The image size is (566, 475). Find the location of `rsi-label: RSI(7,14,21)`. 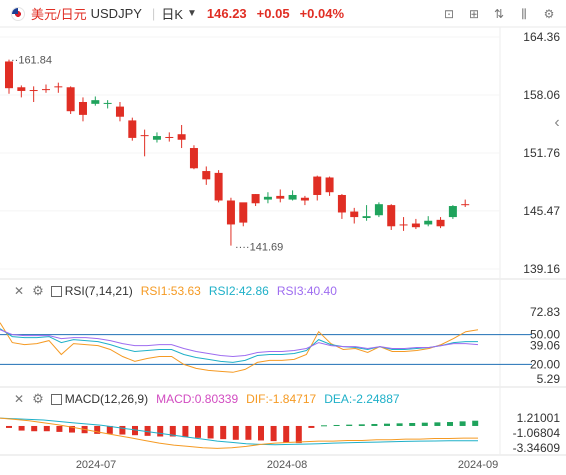

rsi-label: RSI(7,14,21) is located at coordinates (98, 291).